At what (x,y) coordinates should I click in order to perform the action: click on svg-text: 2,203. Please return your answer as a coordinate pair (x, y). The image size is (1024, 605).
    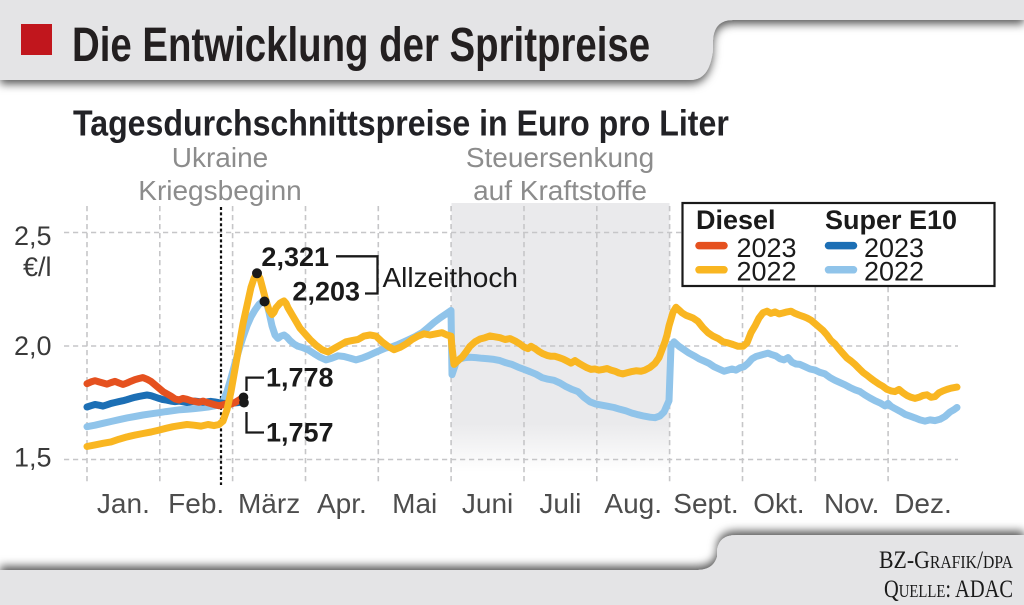
    Looking at the image, I should click on (326, 291).